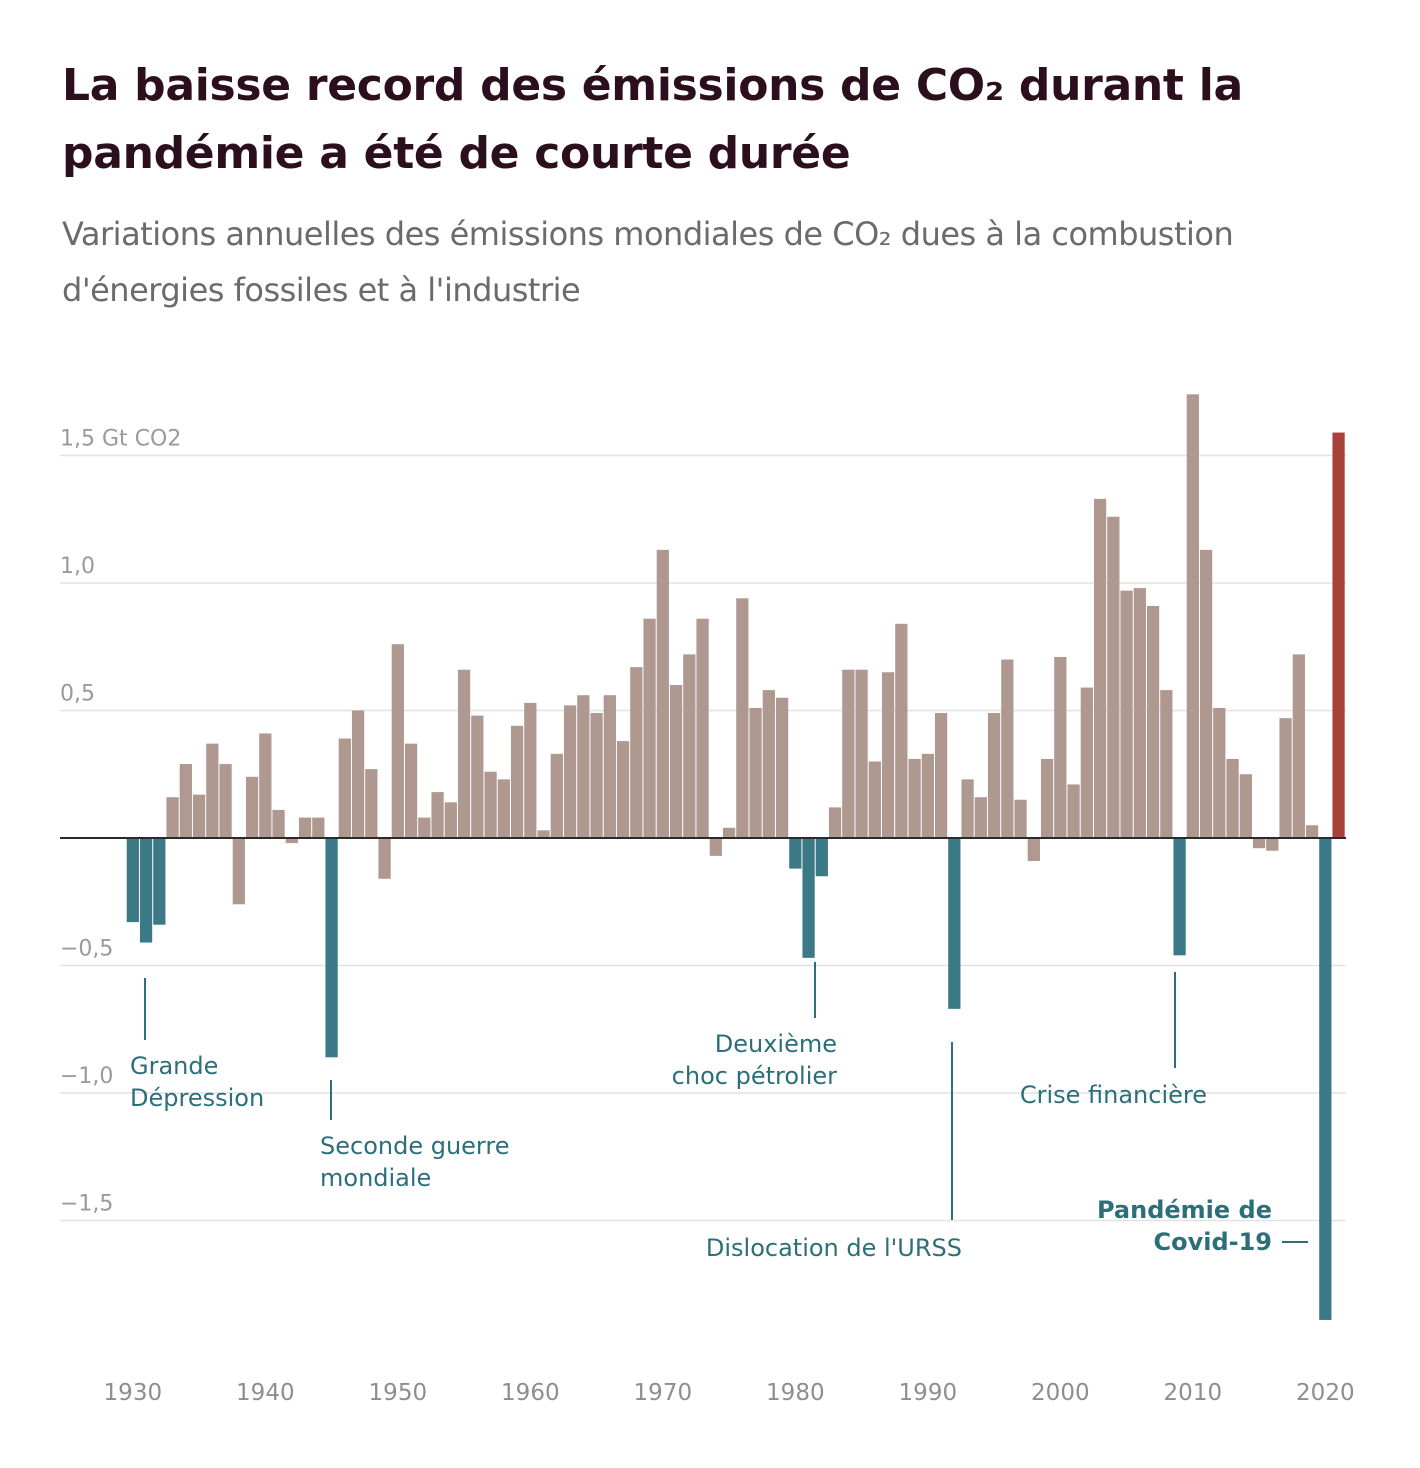 This screenshot has width=1420, height=1468. Describe the element at coordinates (375, 1178) in the screenshot. I see `seconde-guerre-label: mondiale` at that location.